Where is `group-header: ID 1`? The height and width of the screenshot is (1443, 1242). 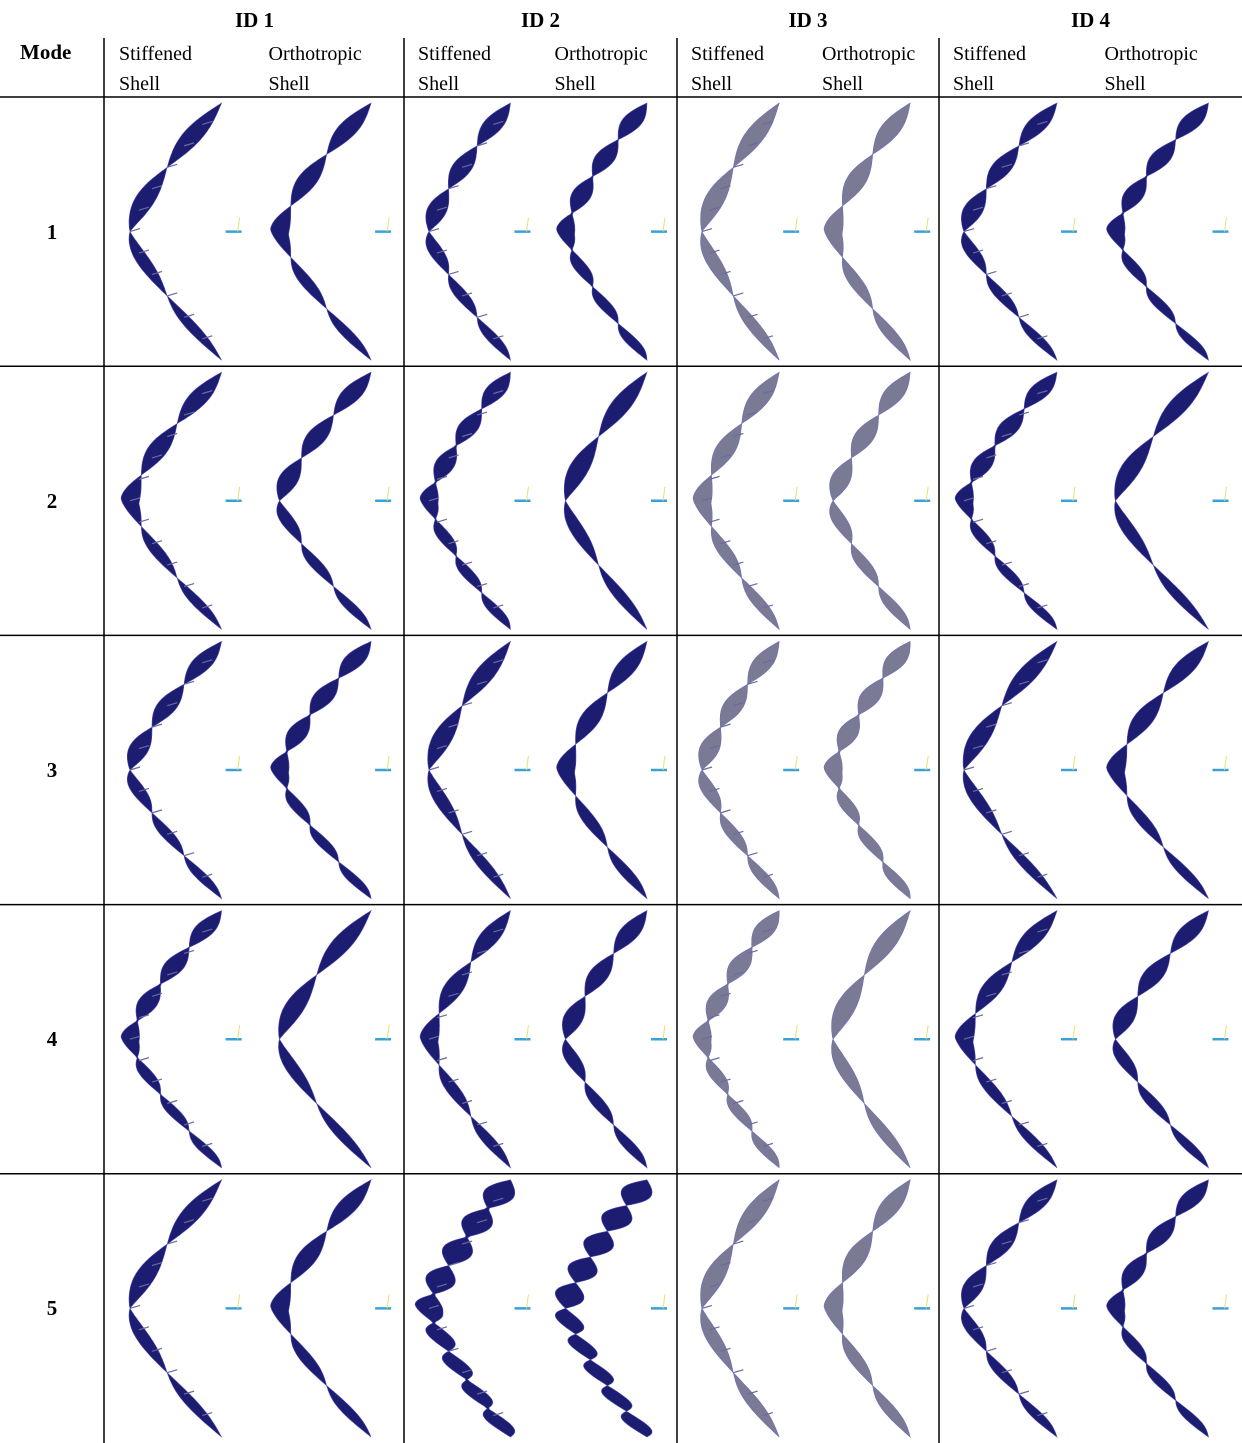 group-header: ID 1 is located at coordinates (254, 20).